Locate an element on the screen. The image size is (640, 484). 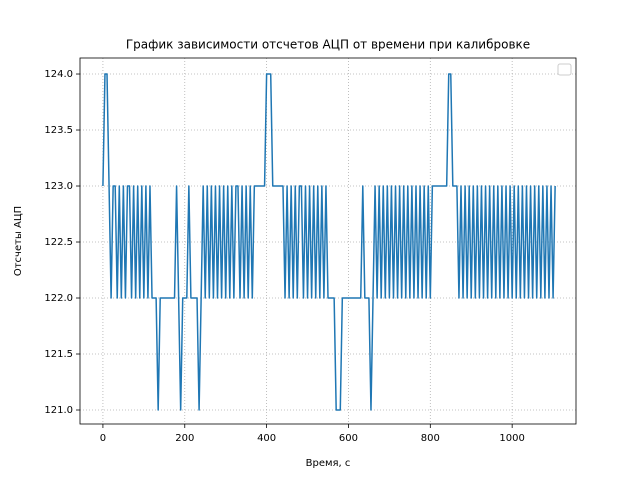
x-tick-label: 800 is located at coordinates (430, 438).